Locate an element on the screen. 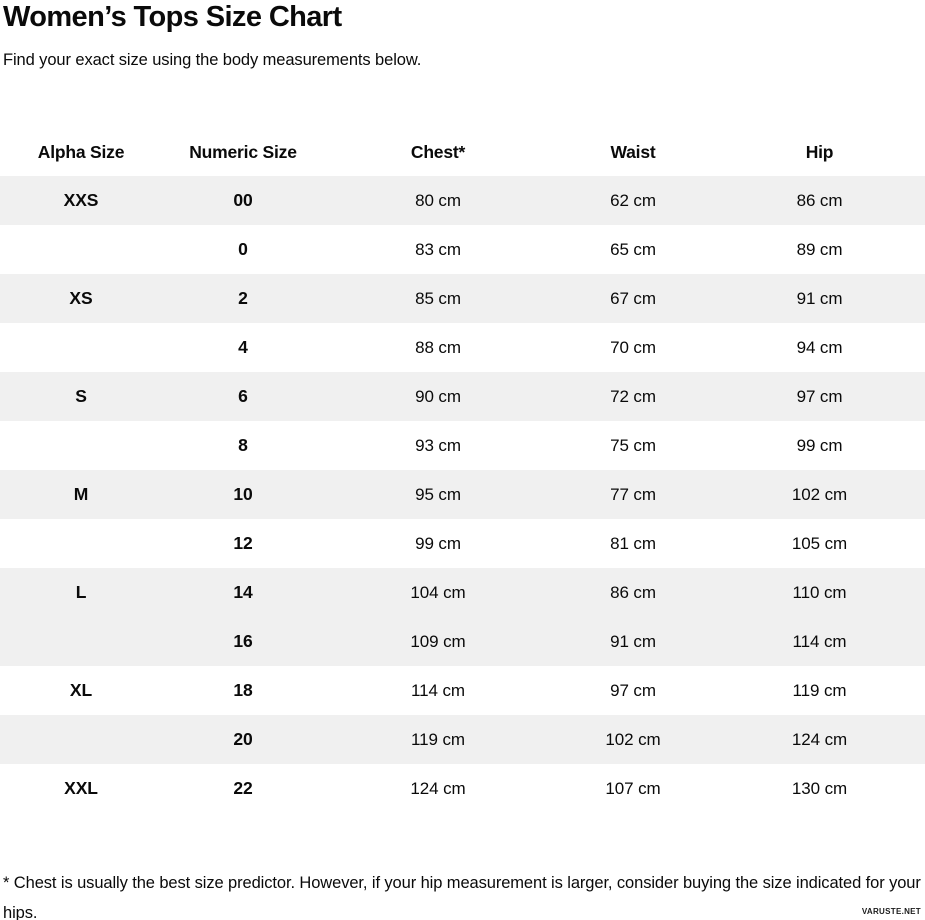 The image size is (925, 920). numeric-size-cell: 16 is located at coordinates (243, 641).